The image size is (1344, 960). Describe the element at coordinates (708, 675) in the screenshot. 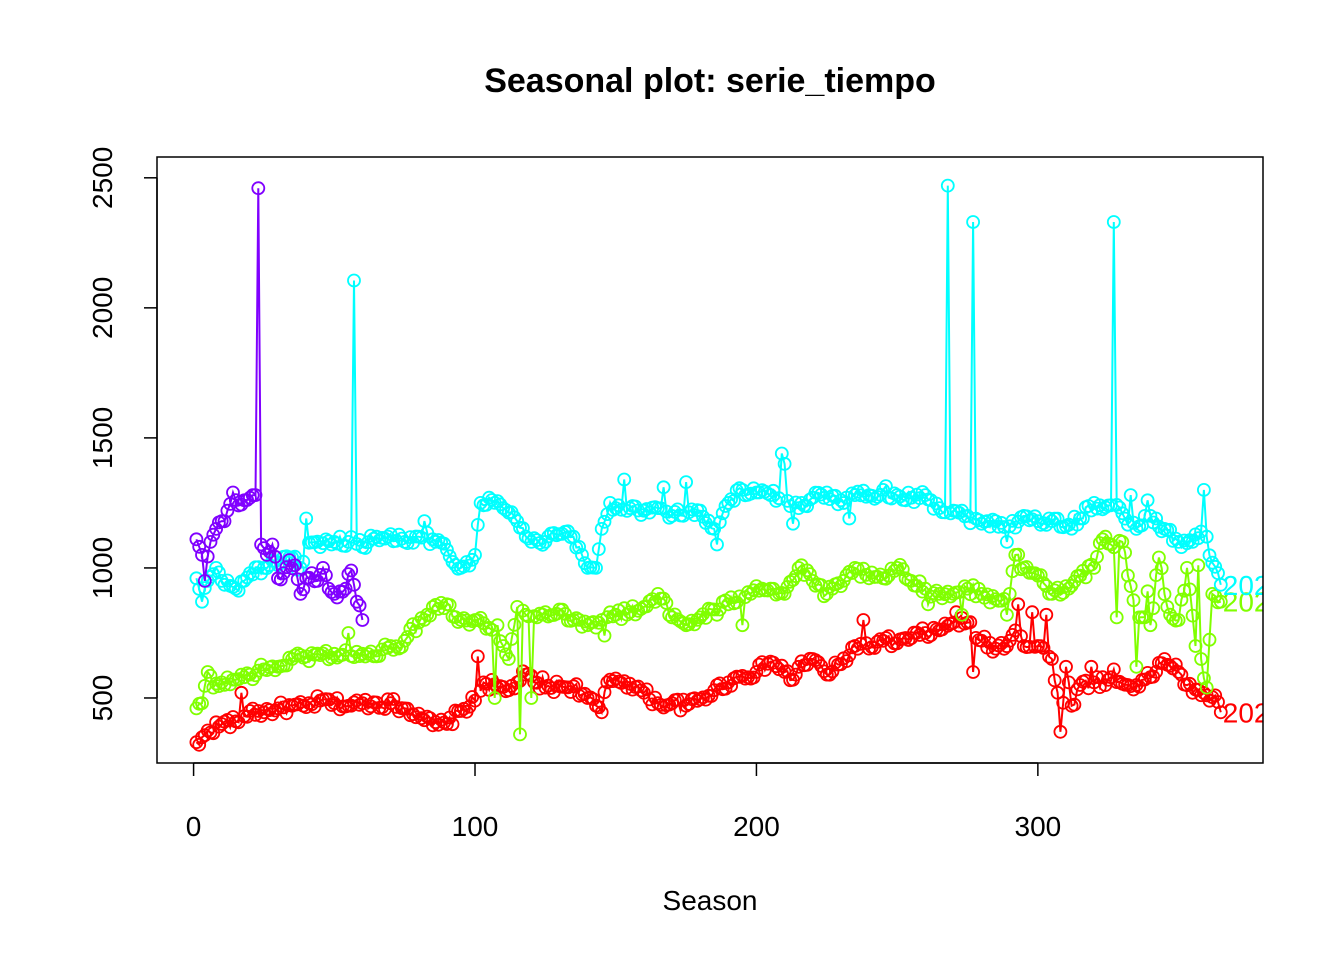

I see `series-line` at that location.